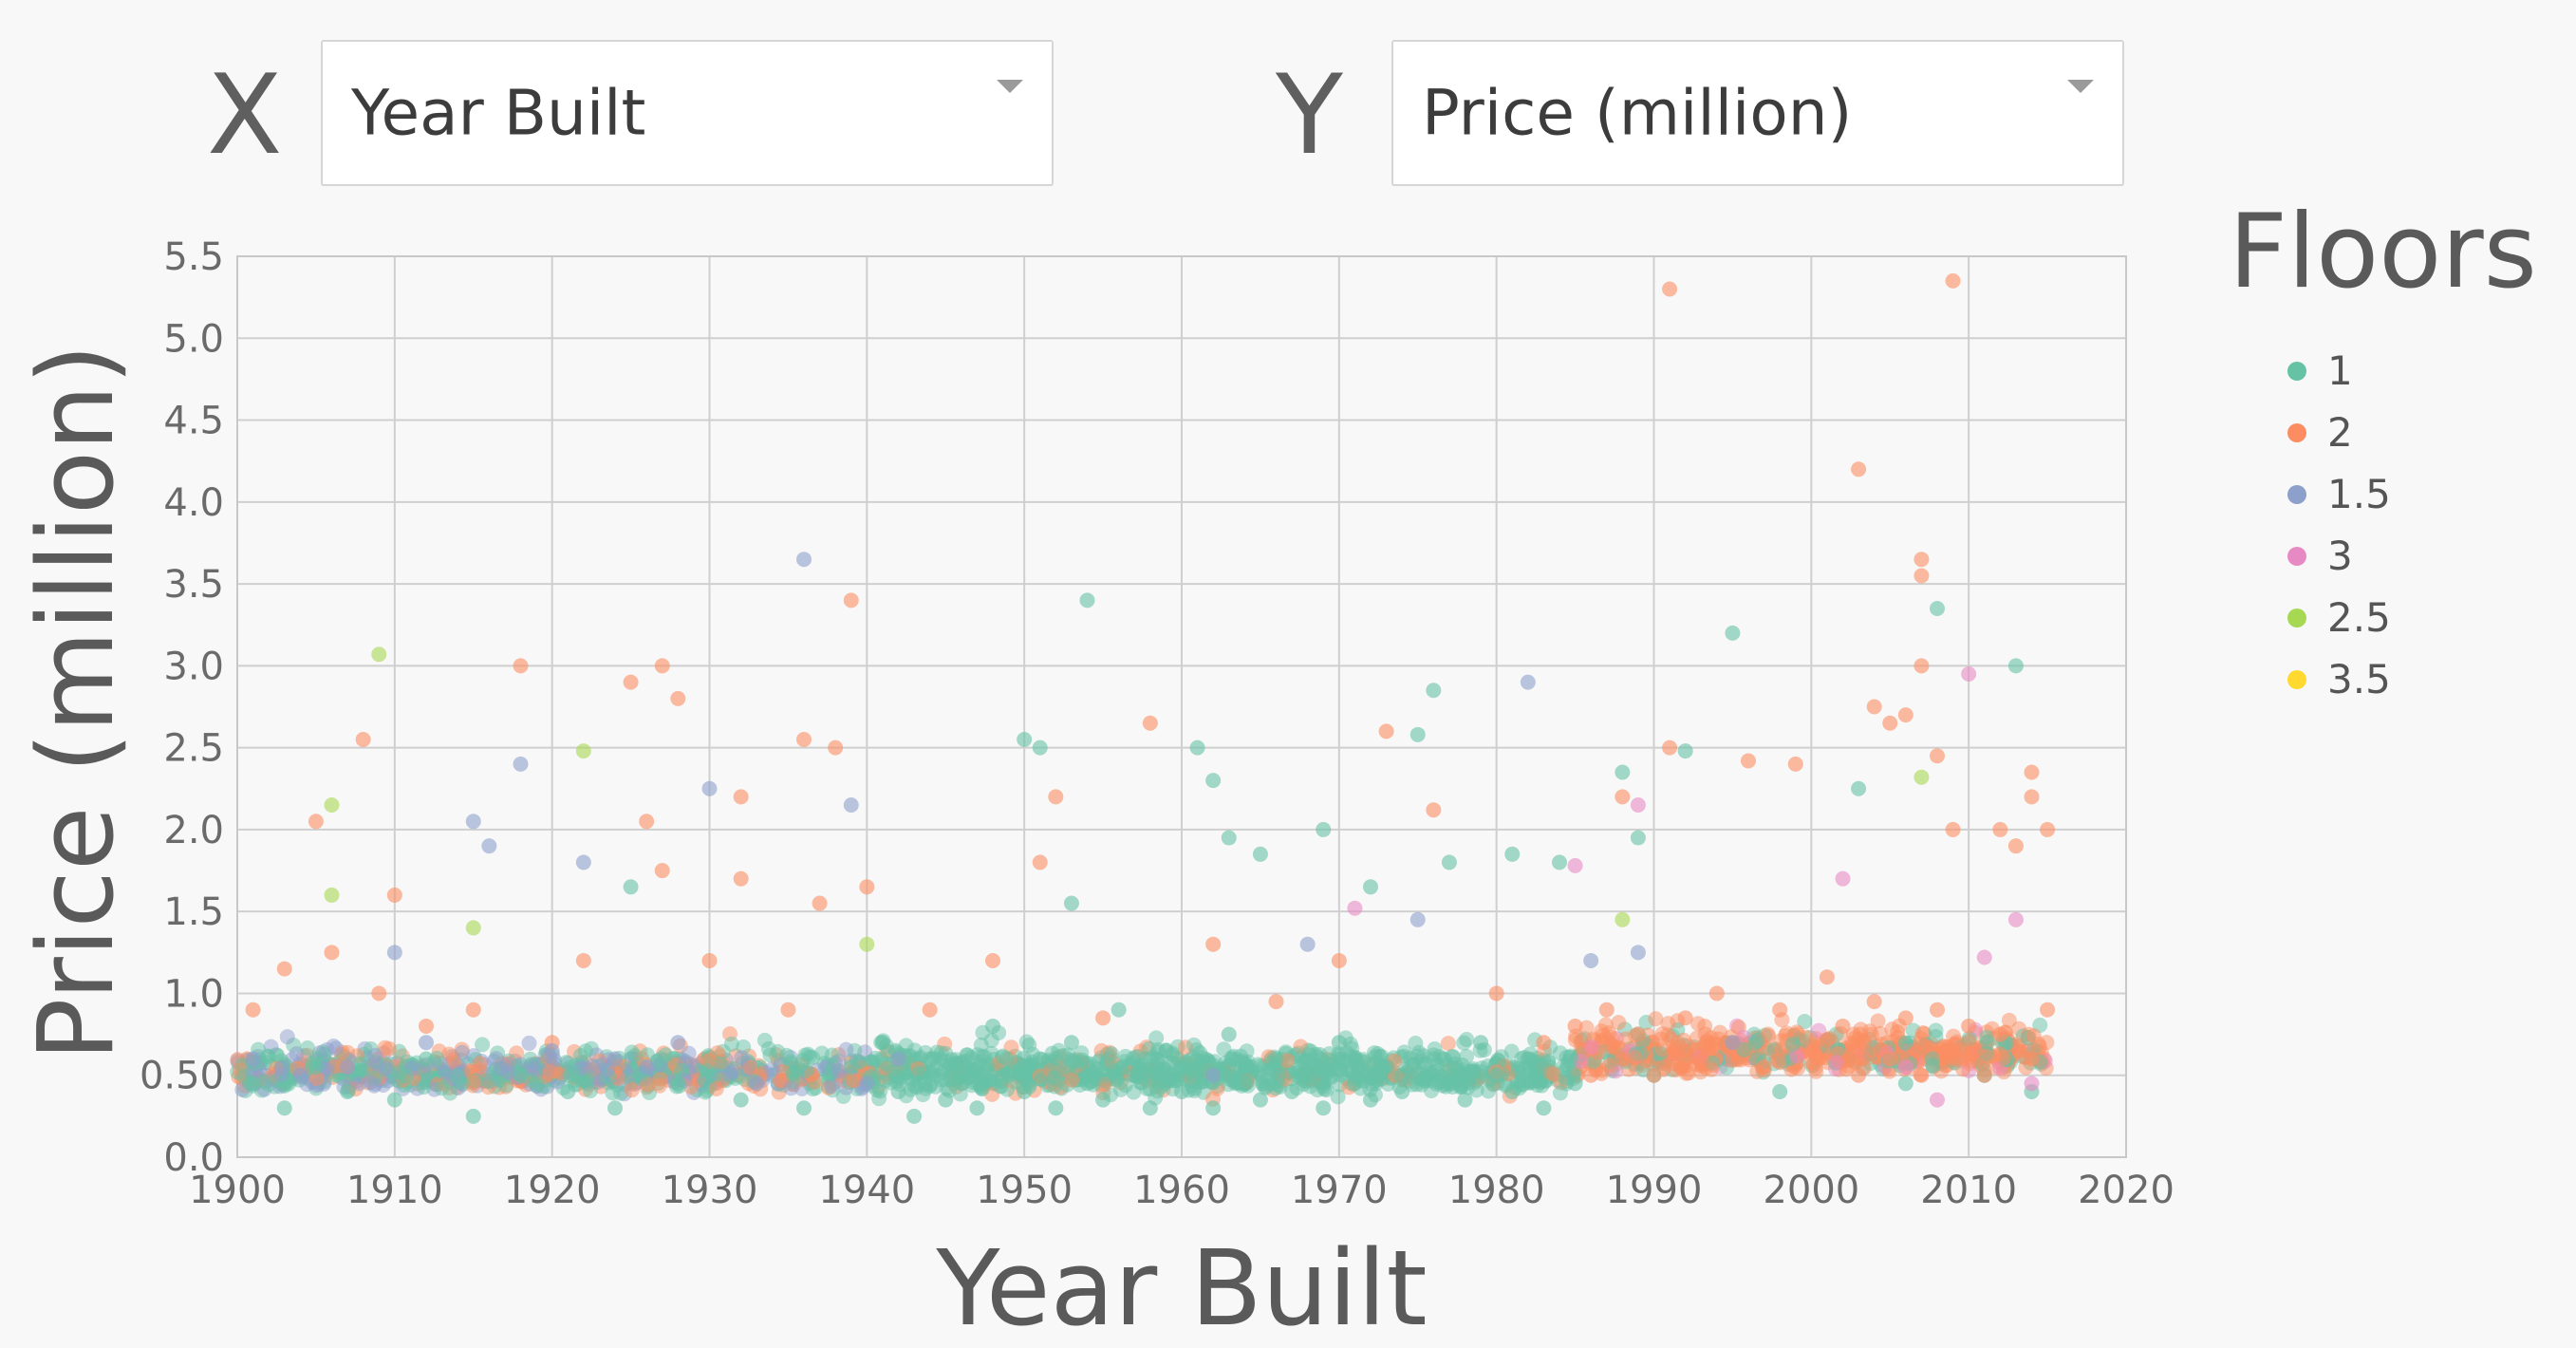  Describe the element at coordinates (2339, 432) in the screenshot. I see `legend-item: 2` at that location.